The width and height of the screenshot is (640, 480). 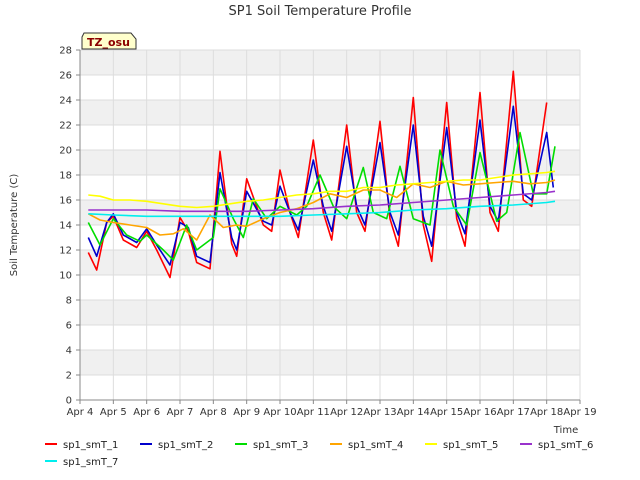 What do you see at coordinates (565, 445) in the screenshot?
I see `legend-label-sp1_smT_6: sp1_smT_6` at bounding box center [565, 445].